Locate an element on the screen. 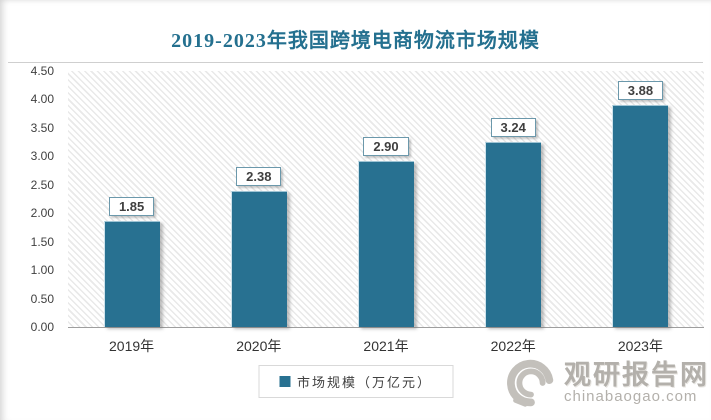 The height and width of the screenshot is (420, 711). y-axis-tick-label: 4.00 is located at coordinates (42, 99).